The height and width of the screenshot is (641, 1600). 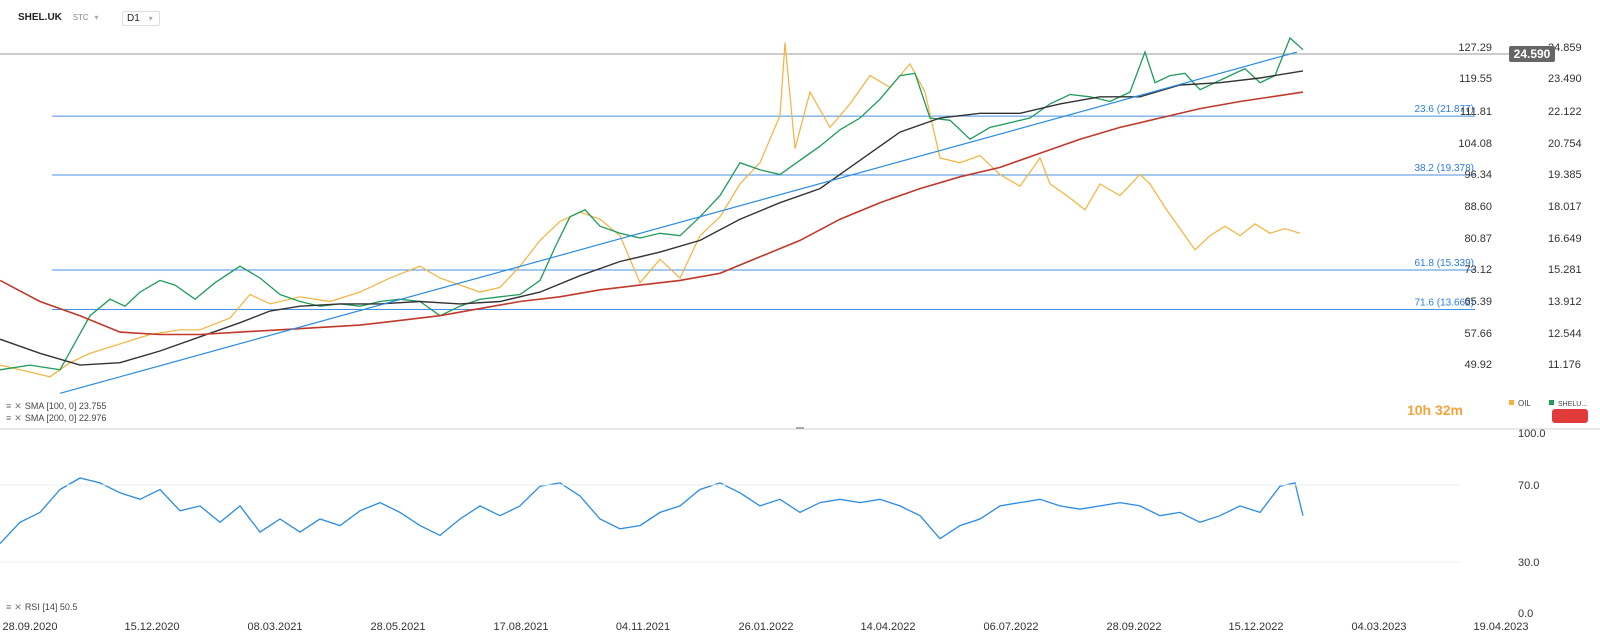 What do you see at coordinates (1478, 239) in the screenshot?
I see `ytick-left: 80.87` at bounding box center [1478, 239].